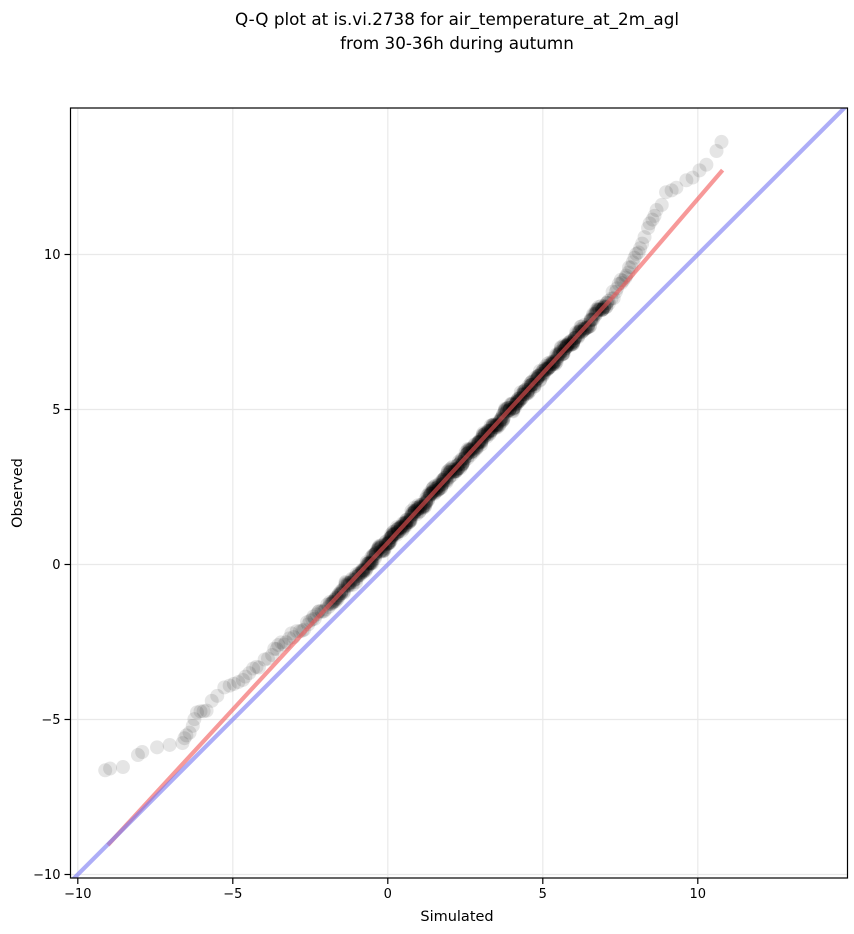 This screenshot has height=934, width=854. What do you see at coordinates (232, 894) in the screenshot?
I see `x-tick-label: −5` at bounding box center [232, 894].